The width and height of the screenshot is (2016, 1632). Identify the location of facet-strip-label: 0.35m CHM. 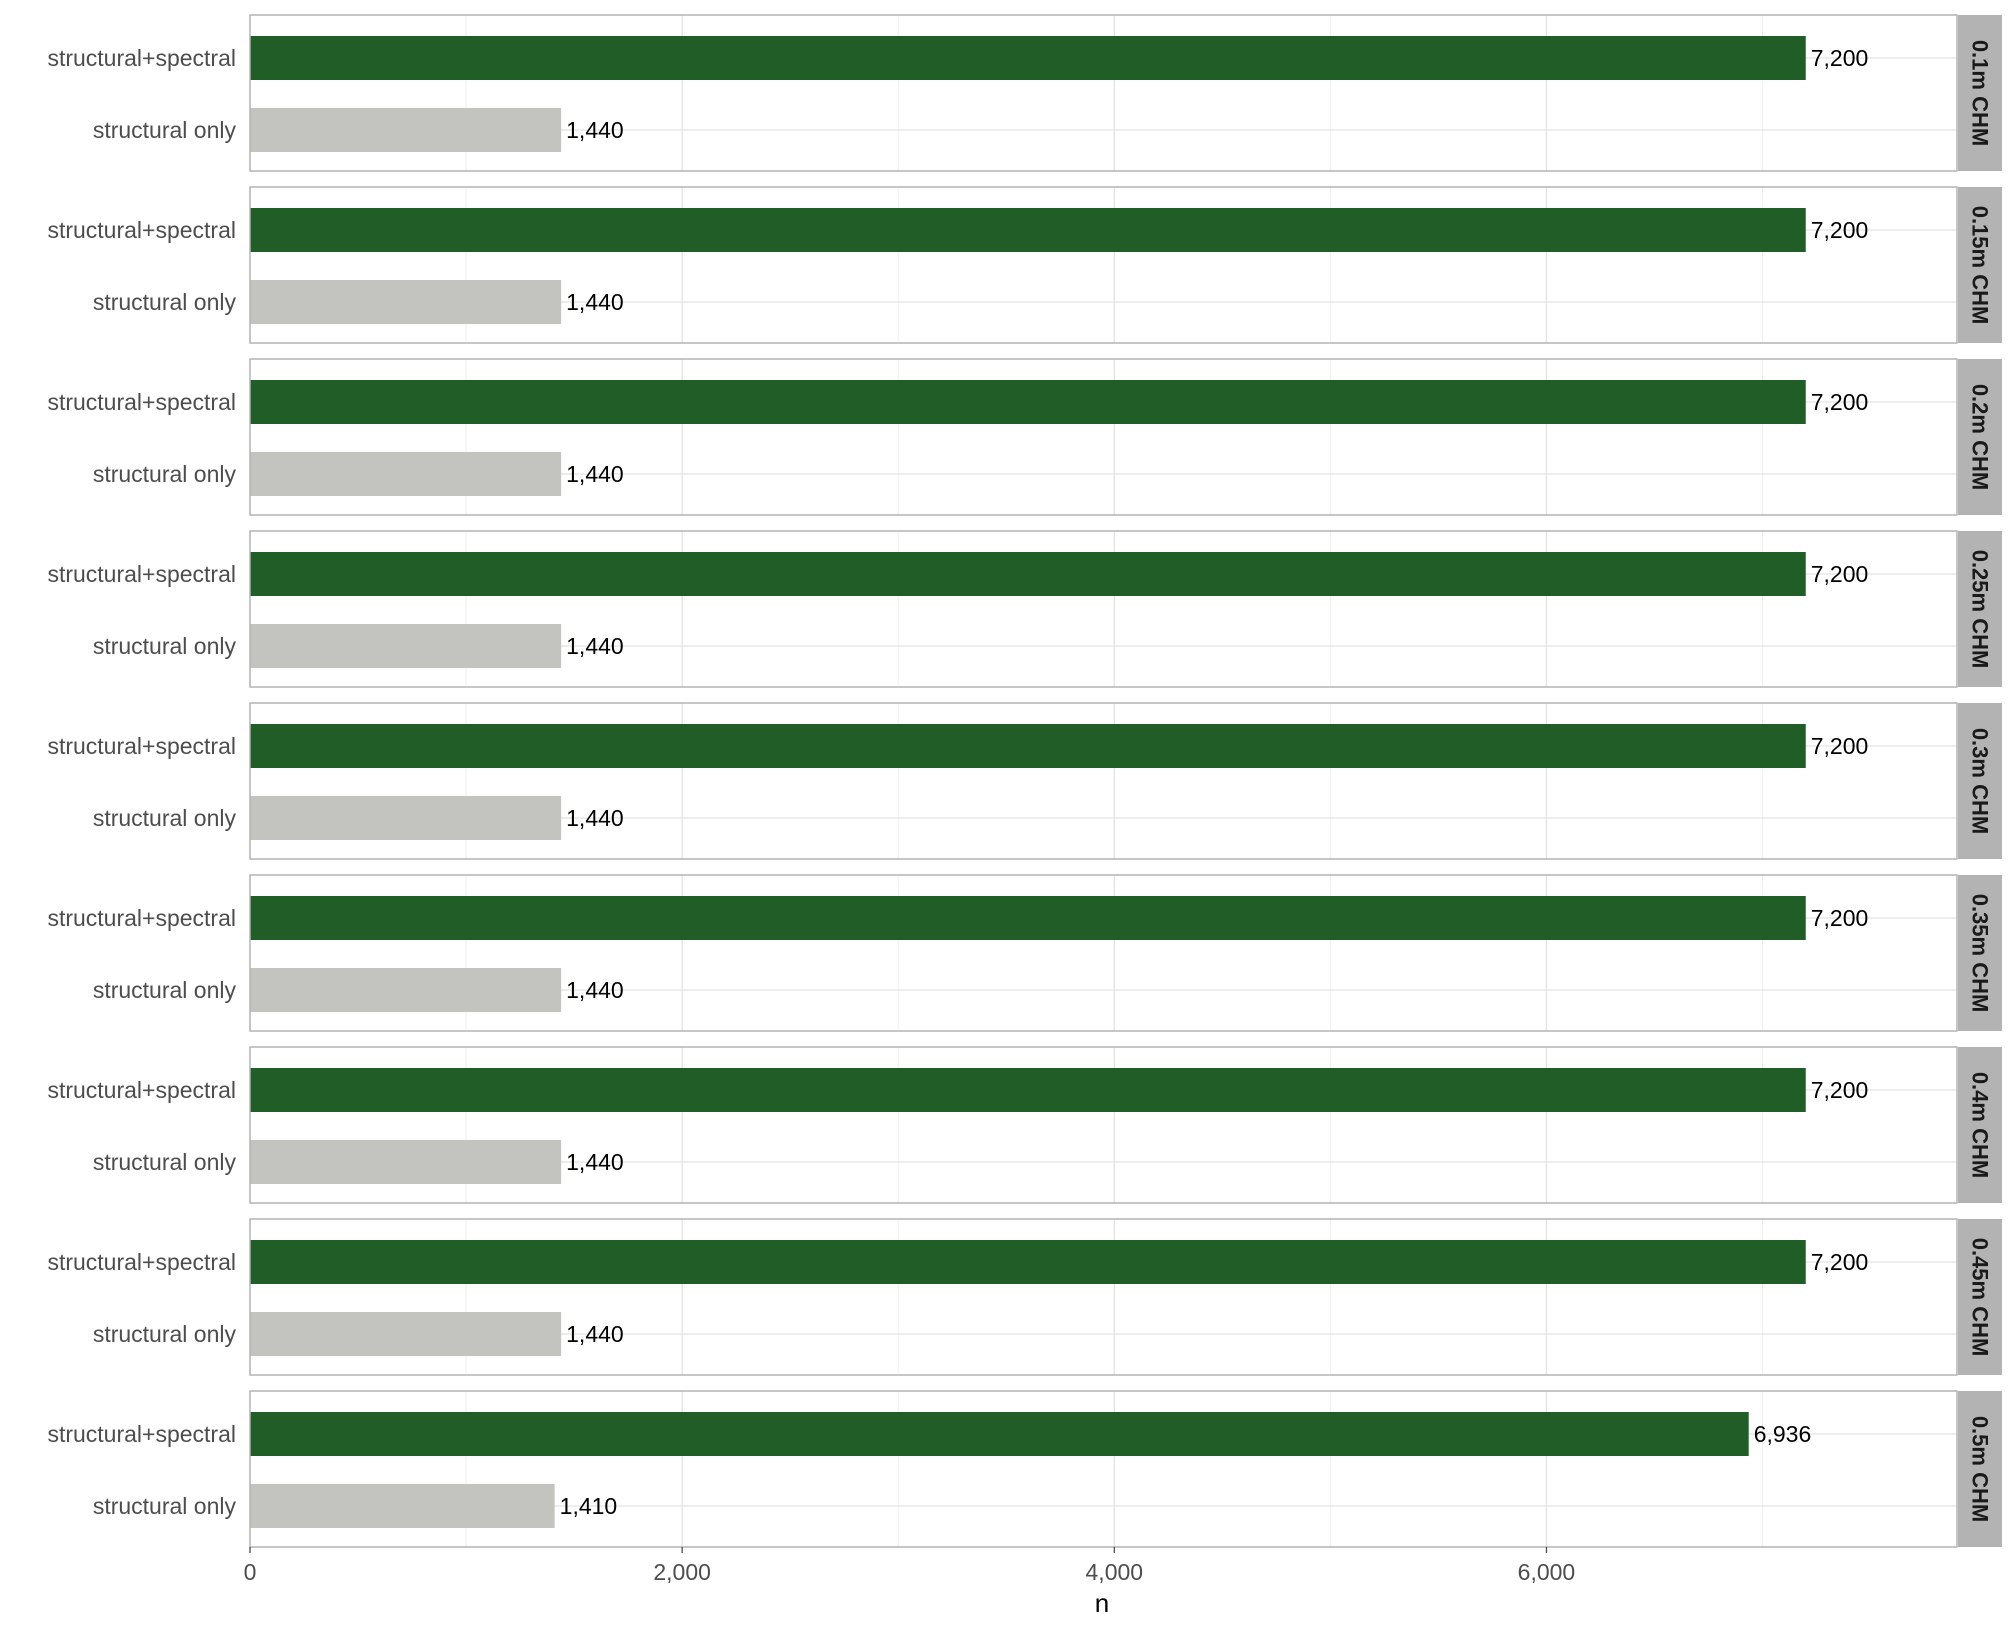
(1980, 953).